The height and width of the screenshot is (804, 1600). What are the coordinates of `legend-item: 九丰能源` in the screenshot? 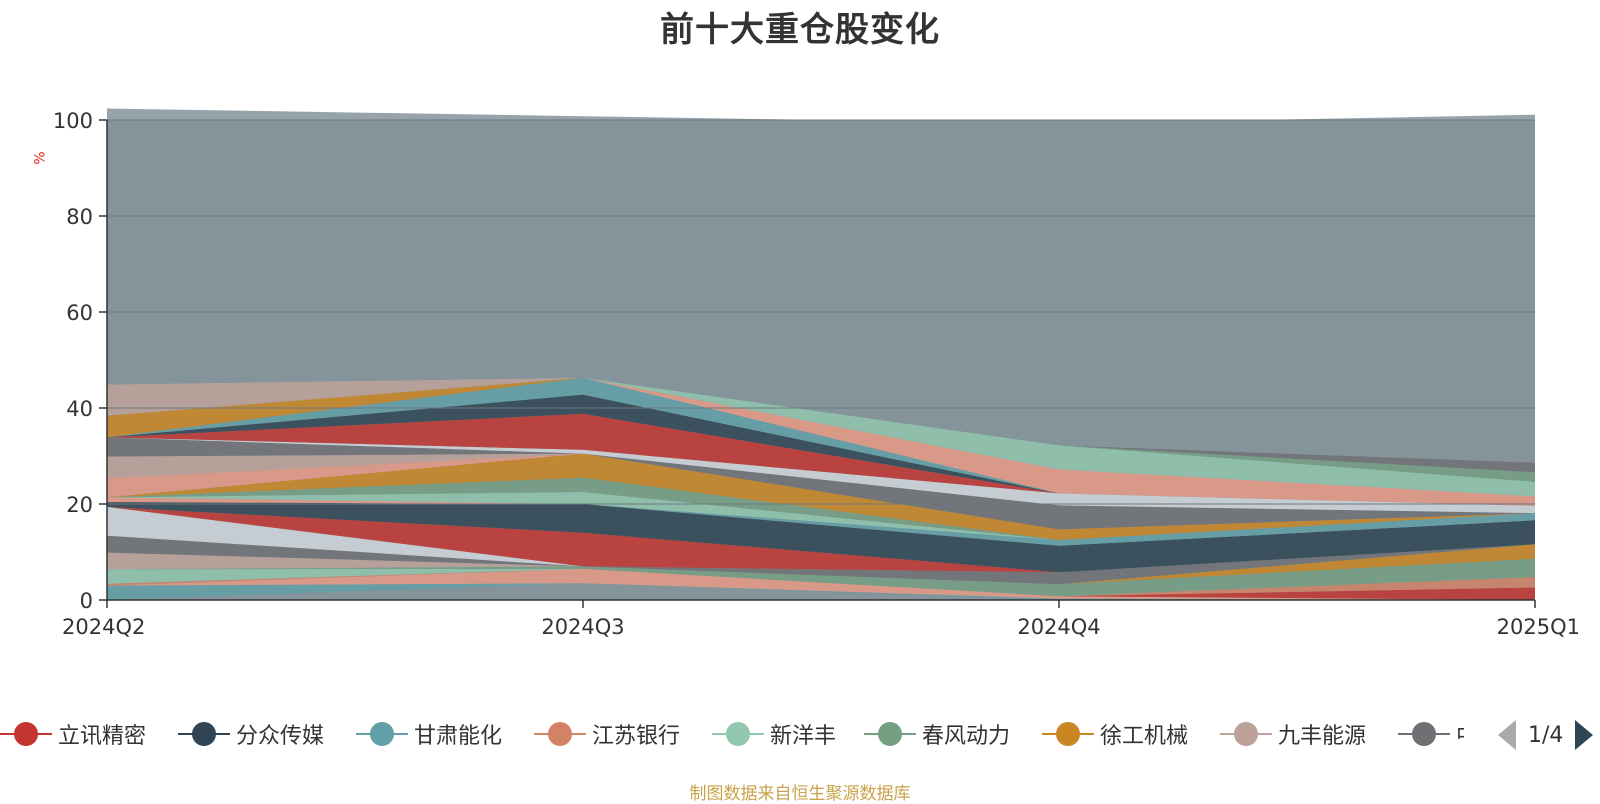 It's located at (1293, 734).